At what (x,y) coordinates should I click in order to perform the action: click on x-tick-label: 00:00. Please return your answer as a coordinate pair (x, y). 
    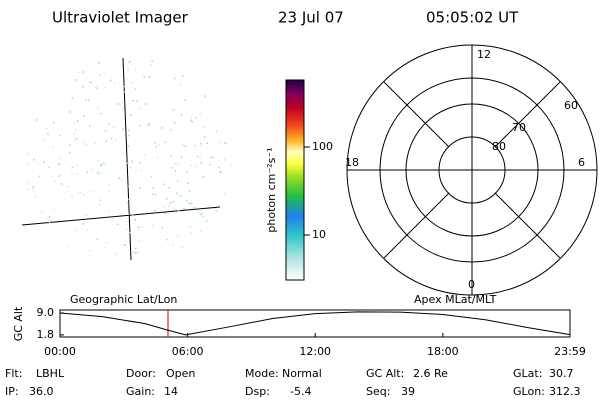
    Looking at the image, I should click on (60, 351).